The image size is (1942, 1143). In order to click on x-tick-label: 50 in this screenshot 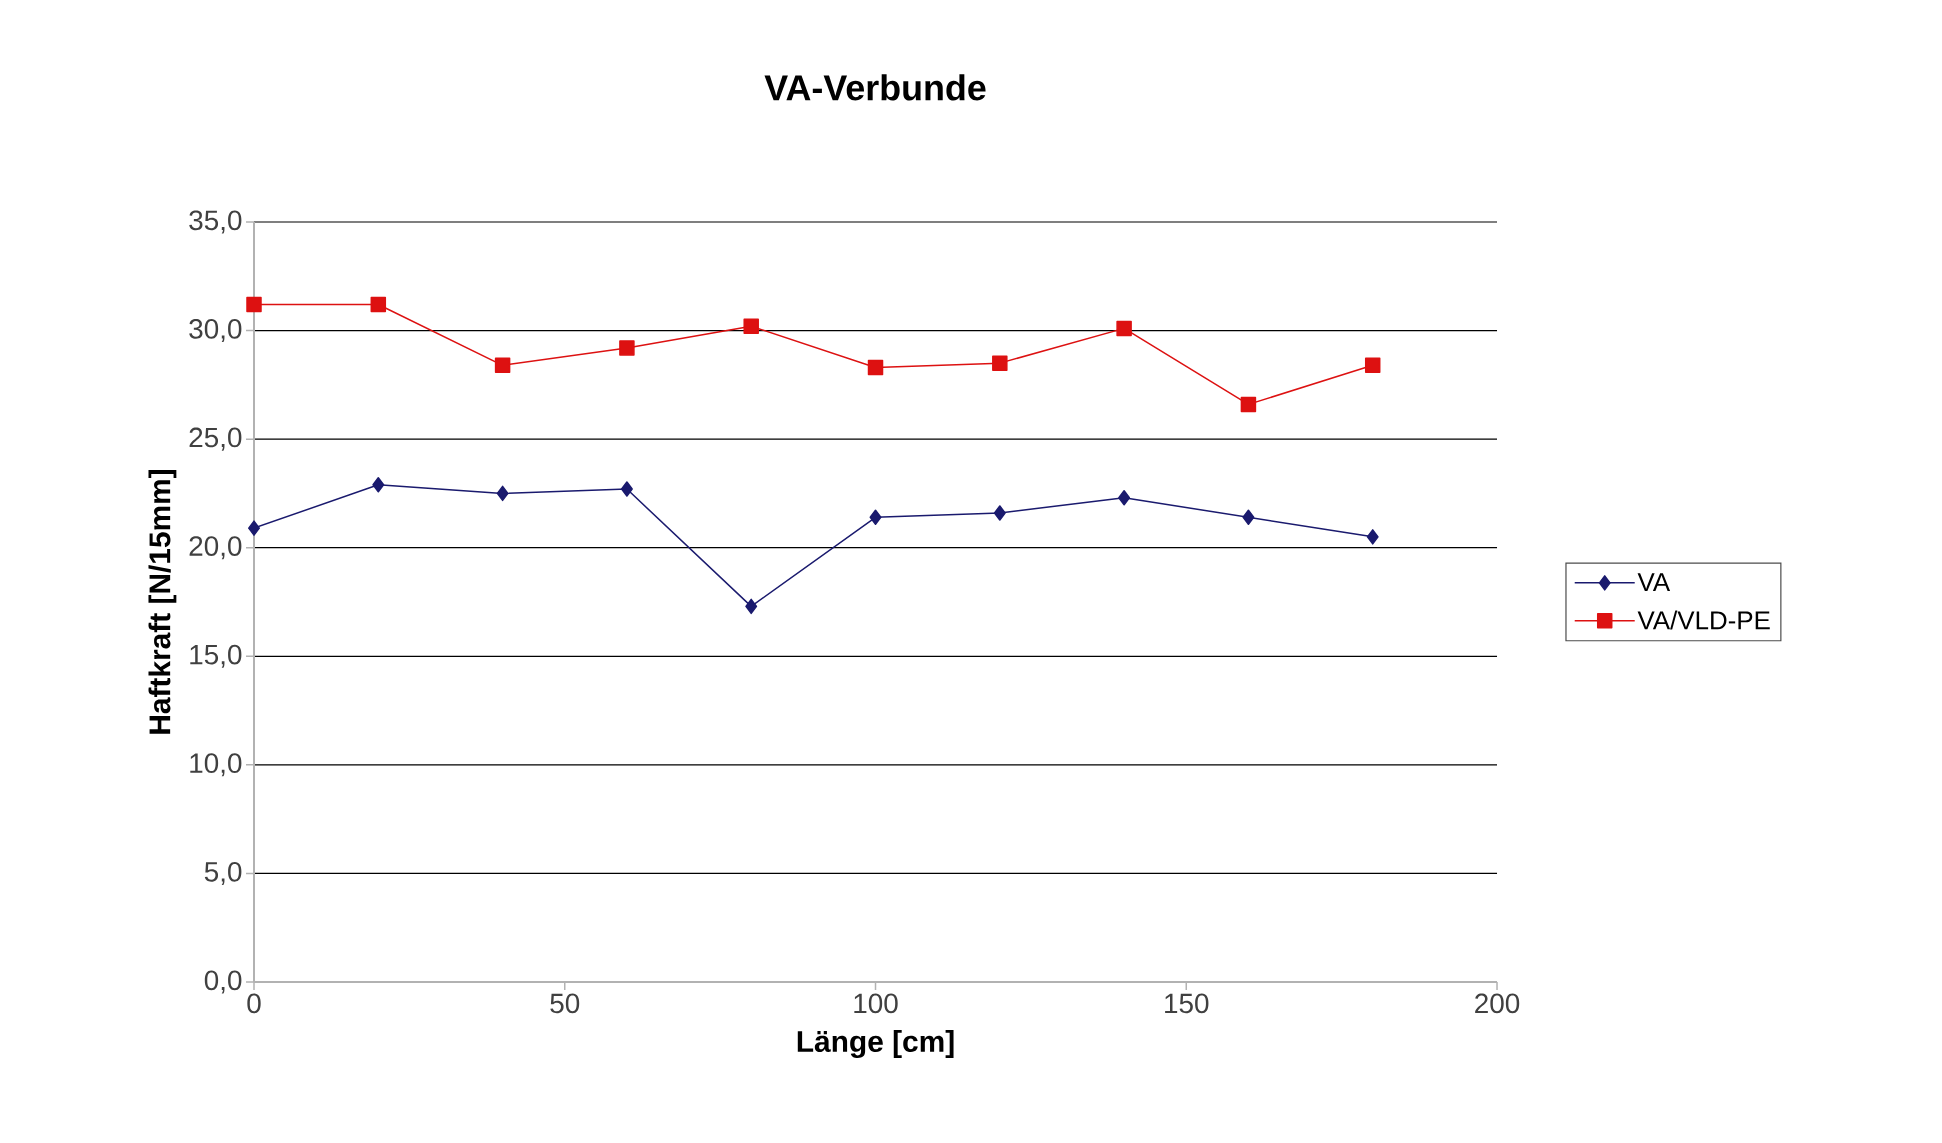, I will do `click(565, 1003)`.